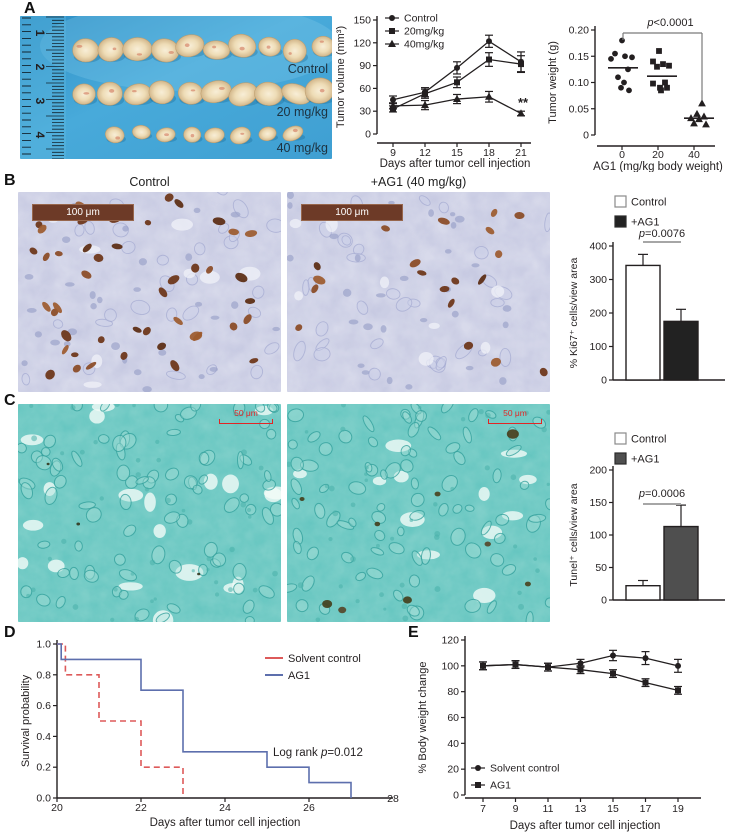  What do you see at coordinates (30, 8) in the screenshot?
I see `panel-a-label: A` at bounding box center [30, 8].